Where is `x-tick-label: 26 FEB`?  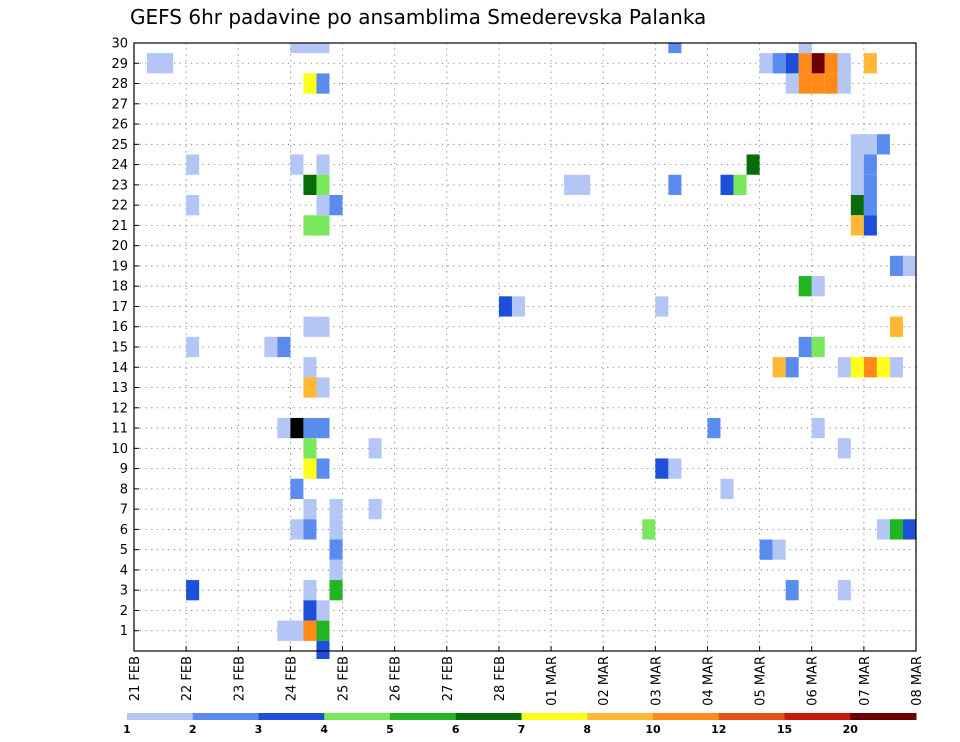 x-tick-label: 26 FEB is located at coordinates (396, 678).